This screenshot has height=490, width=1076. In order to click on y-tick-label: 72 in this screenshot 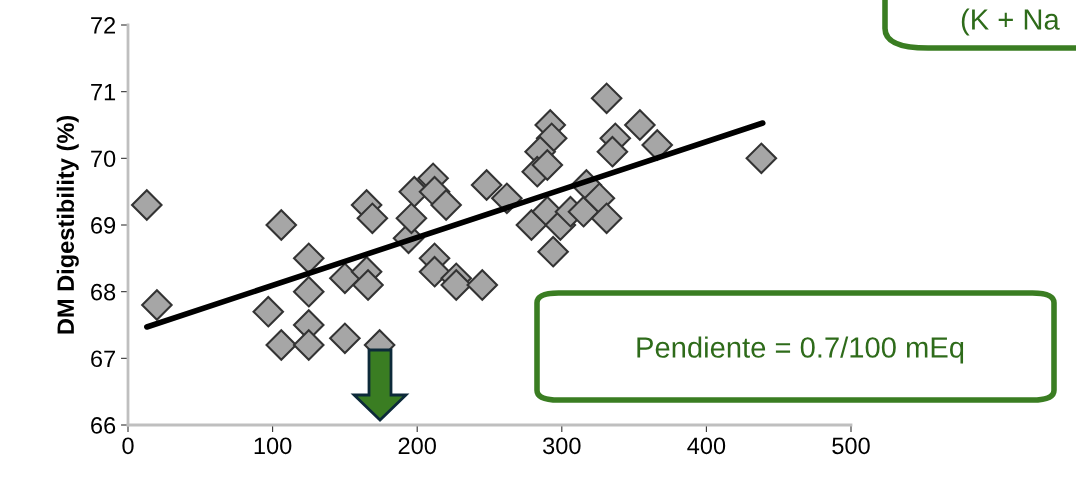, I will do `click(103, 25)`.